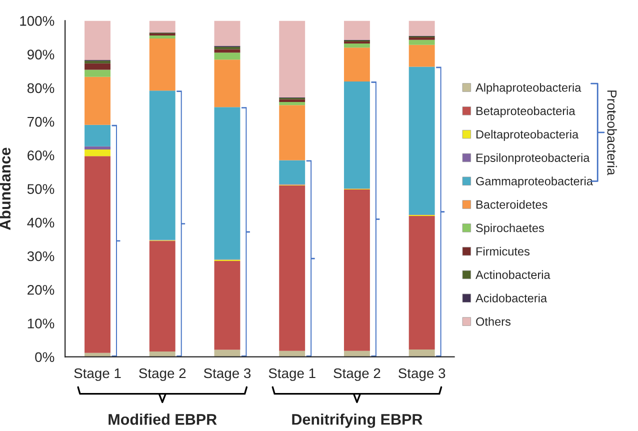  What do you see at coordinates (41, 155) in the screenshot?
I see `y-tick-label: 60%` at bounding box center [41, 155].